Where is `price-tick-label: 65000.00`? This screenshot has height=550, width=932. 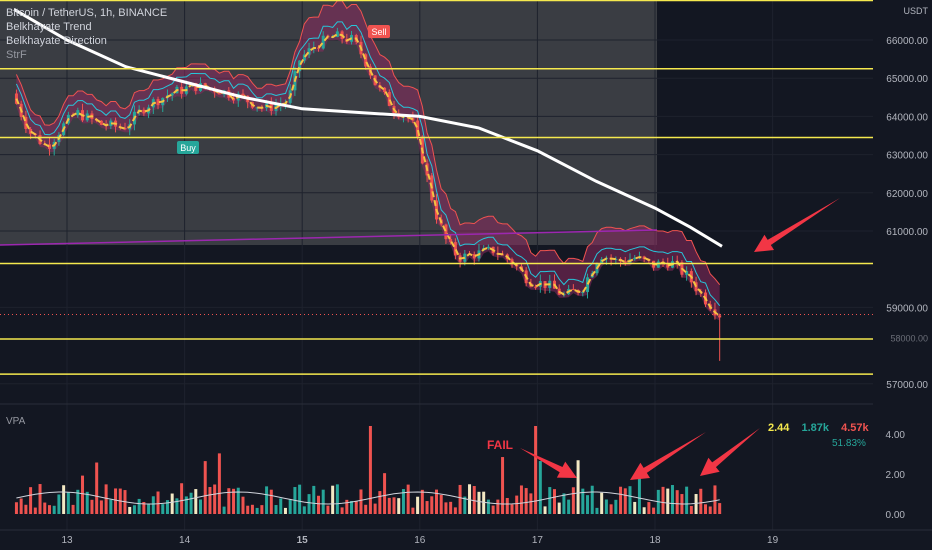 price-tick-label: 65000.00 is located at coordinates (907, 79).